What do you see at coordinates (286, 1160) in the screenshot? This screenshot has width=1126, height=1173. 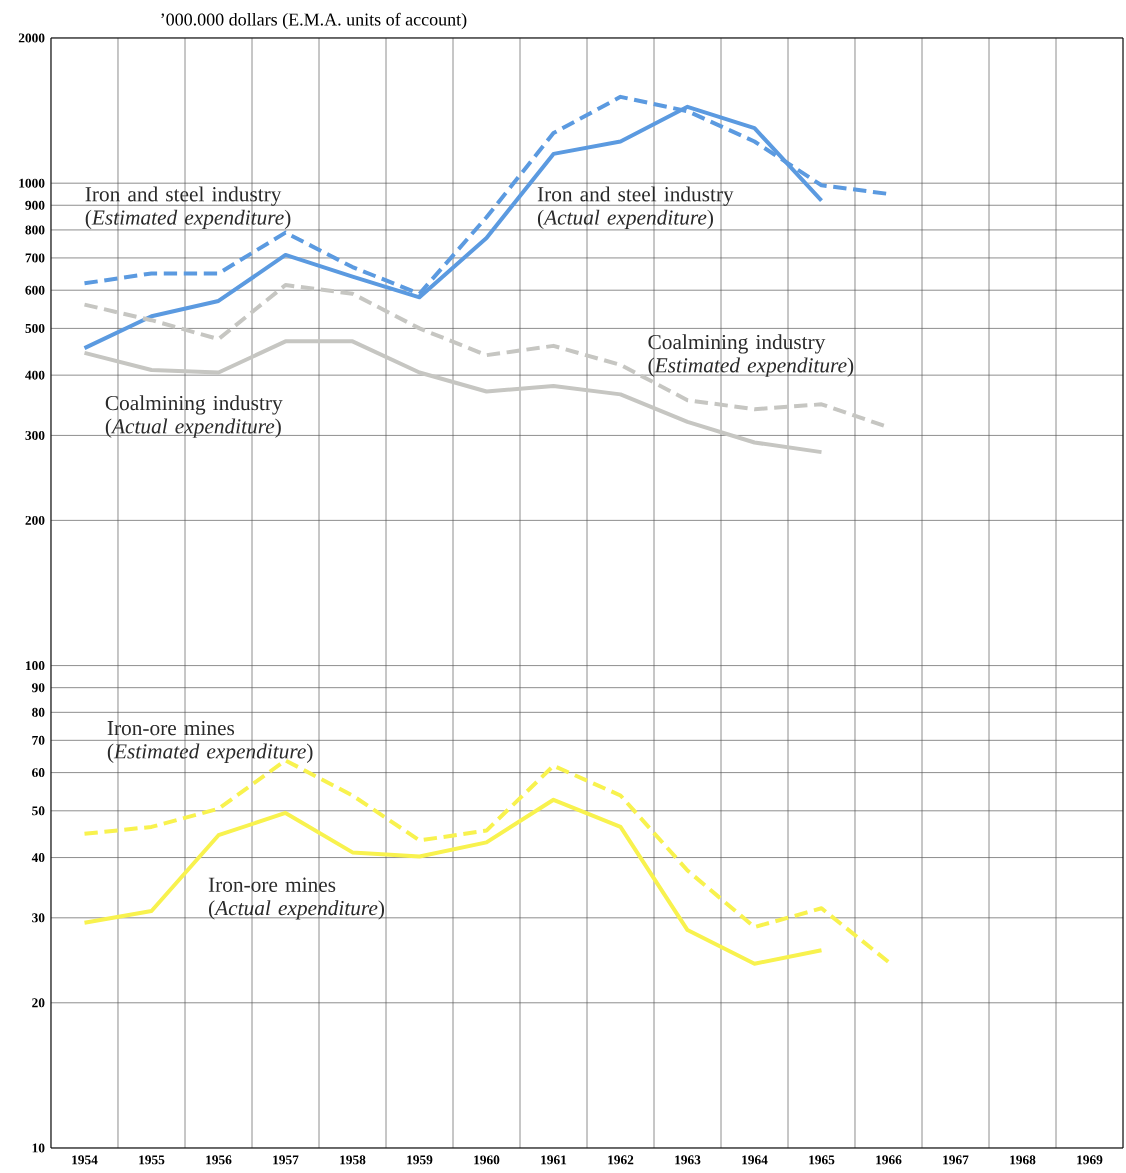 I see `x-tick-label: 1957` at bounding box center [286, 1160].